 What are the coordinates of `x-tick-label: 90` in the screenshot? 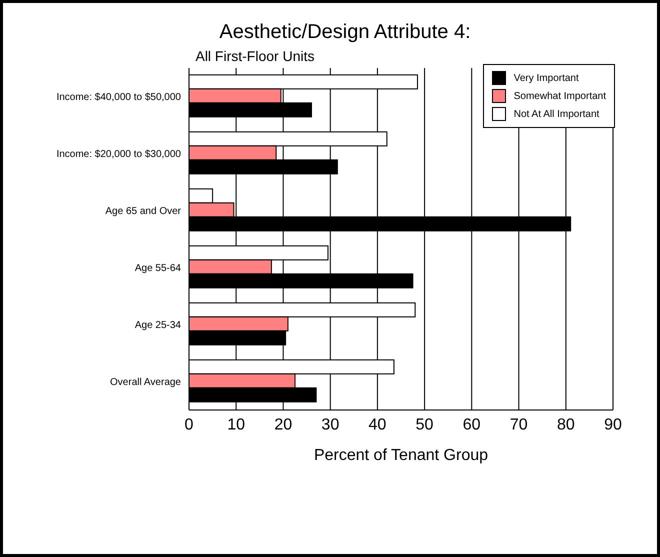 It's located at (613, 425).